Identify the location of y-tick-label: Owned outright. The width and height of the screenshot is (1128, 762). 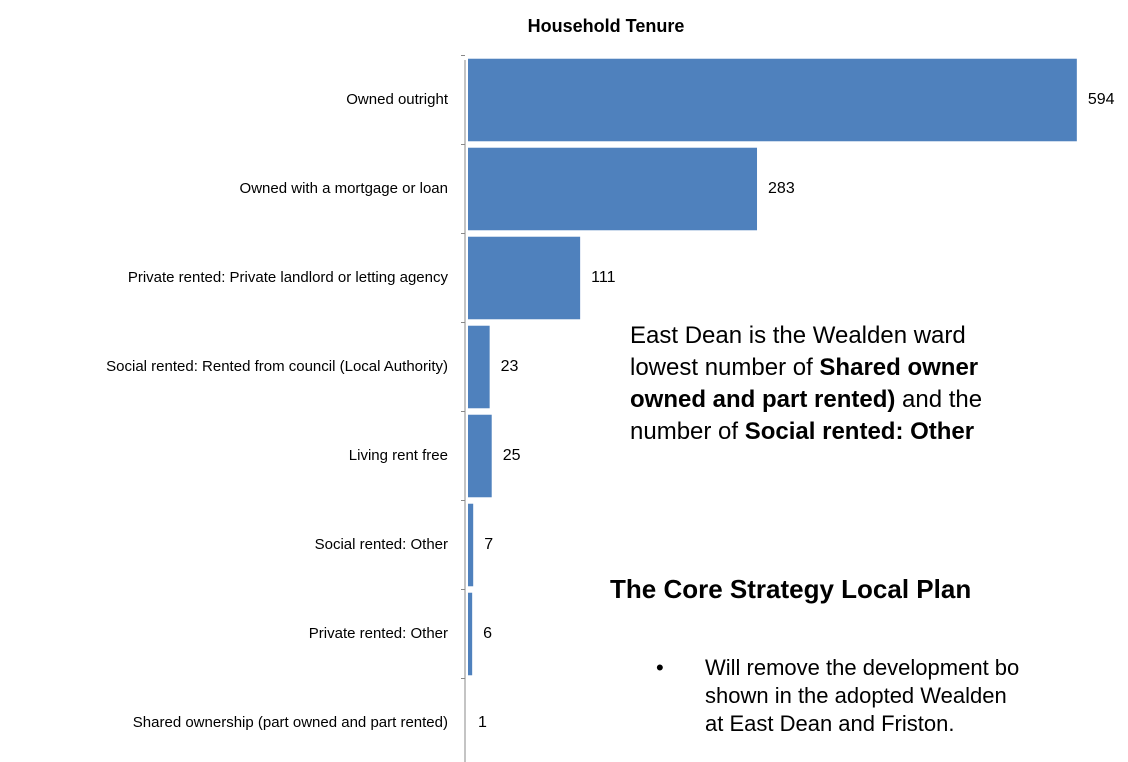
(397, 99).